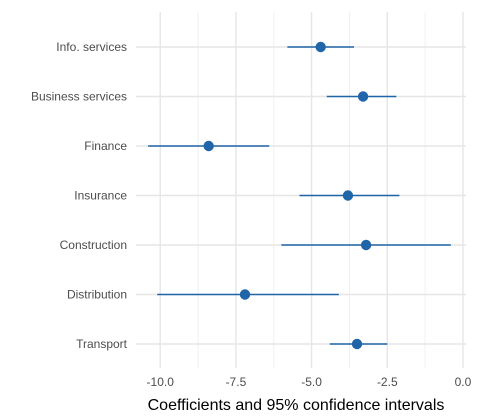 This screenshot has width=490, height=420. Describe the element at coordinates (100, 196) in the screenshot. I see `y-tick-label: Insurance` at that location.